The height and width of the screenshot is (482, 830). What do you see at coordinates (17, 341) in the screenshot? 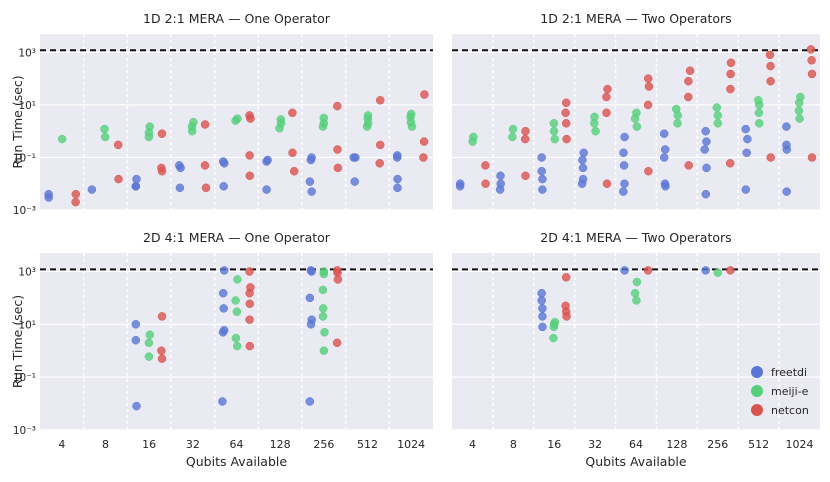
I see `y-axis-label: Run Time (sec)` at bounding box center [17, 341].